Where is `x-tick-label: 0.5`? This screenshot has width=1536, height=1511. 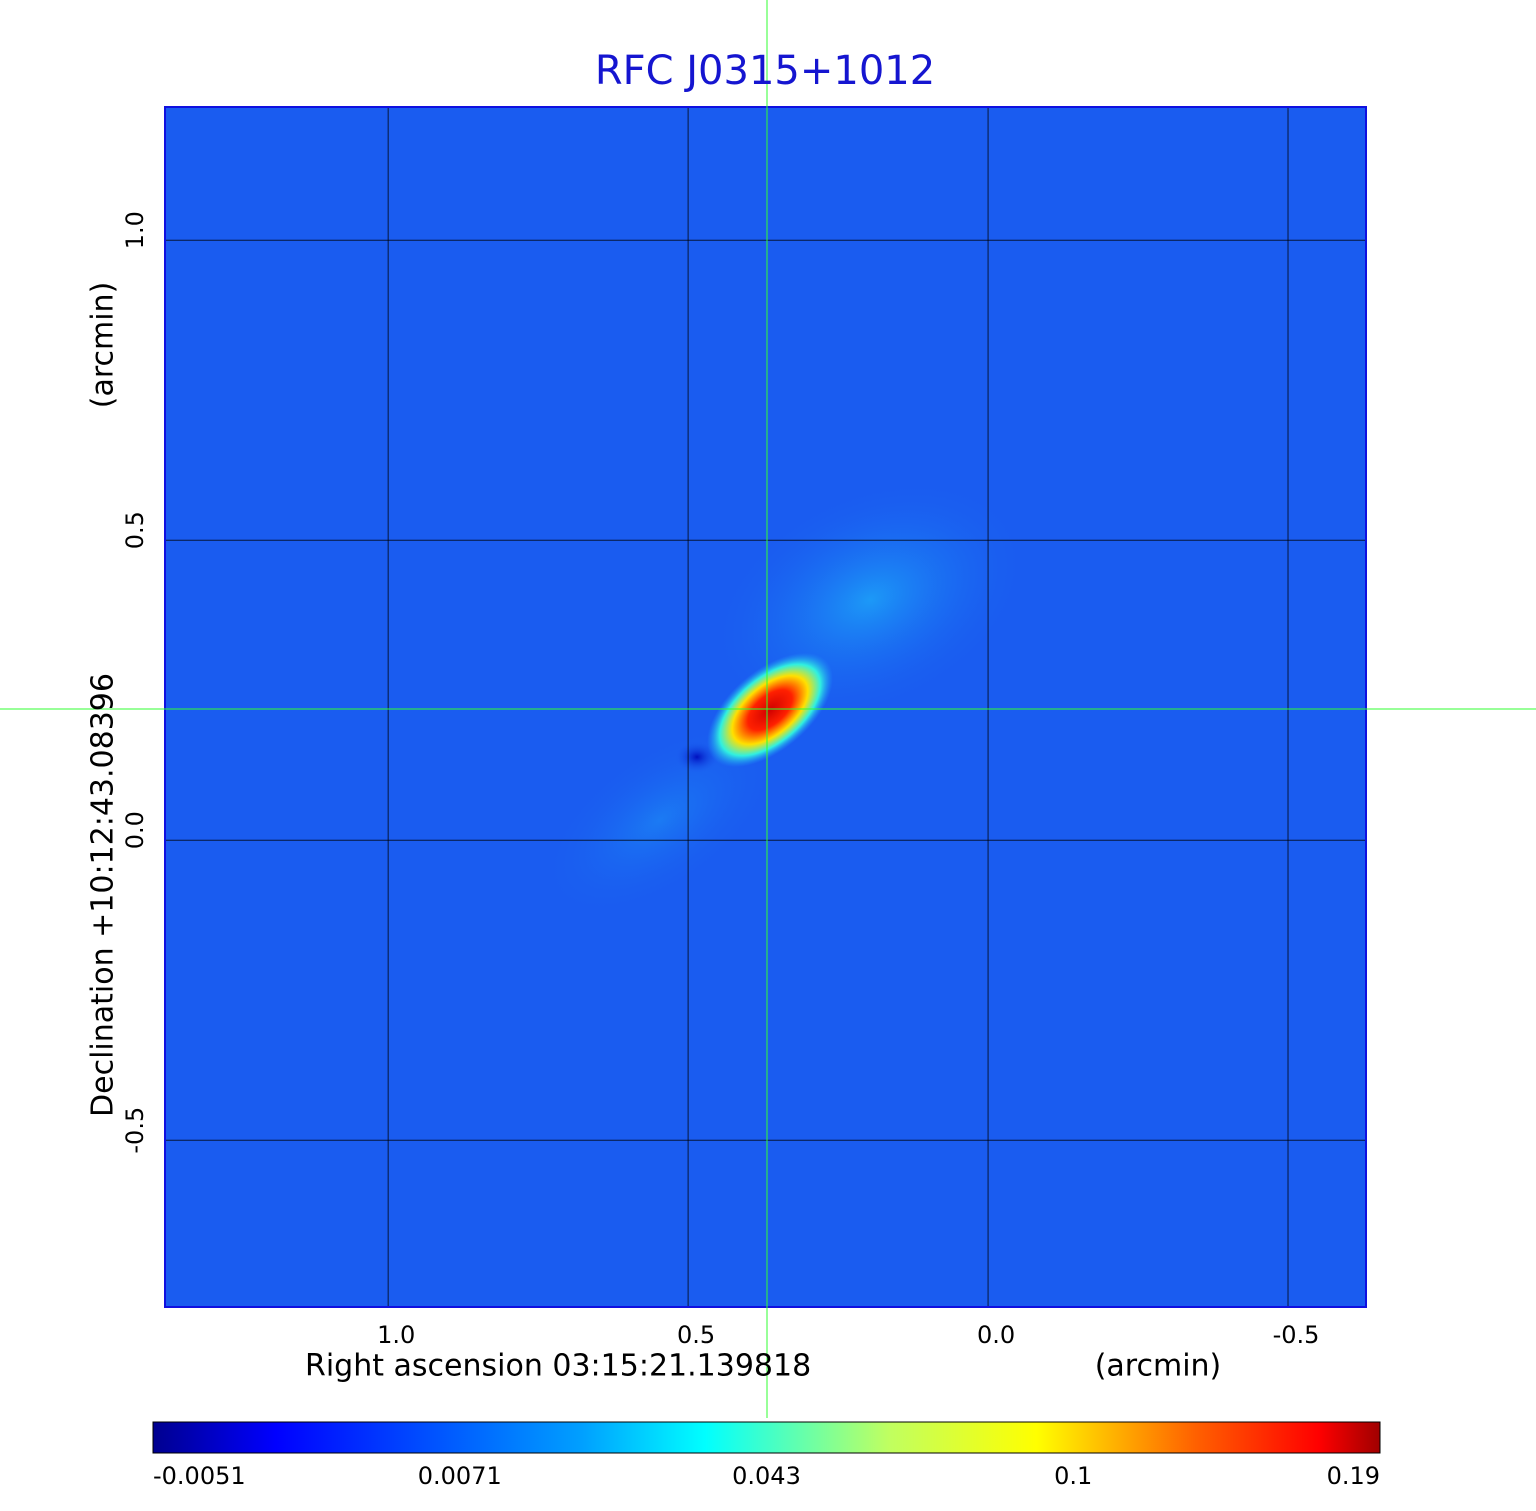 x-tick-label: 0.5 is located at coordinates (696, 1335).